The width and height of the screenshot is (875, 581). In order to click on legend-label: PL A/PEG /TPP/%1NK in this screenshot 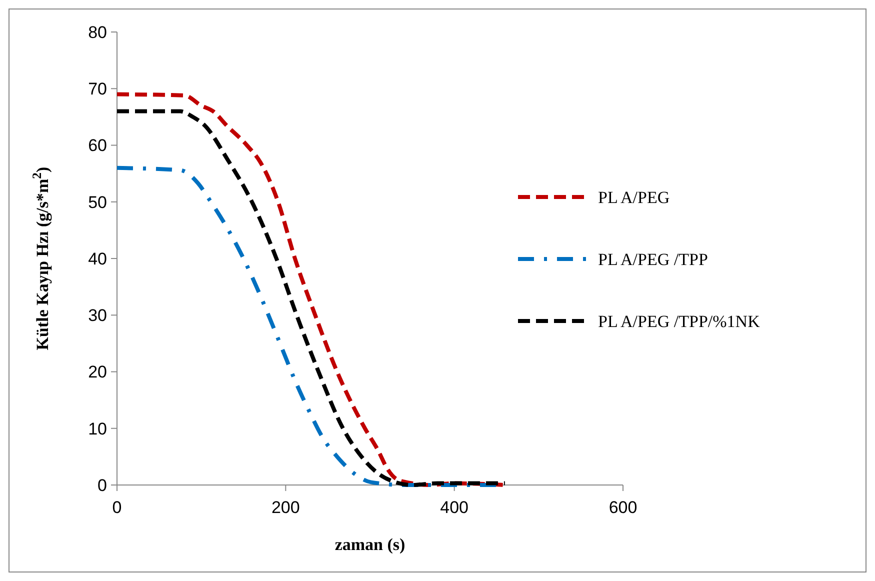, I will do `click(679, 321)`.